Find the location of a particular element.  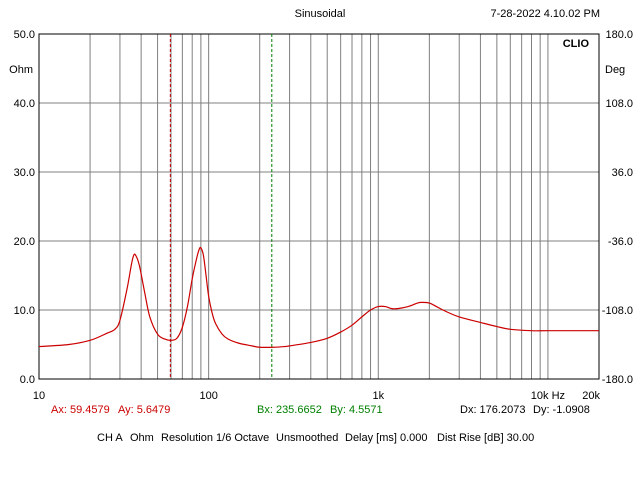

delta-y-readout: Dy: -1.0908 is located at coordinates (561, 410).